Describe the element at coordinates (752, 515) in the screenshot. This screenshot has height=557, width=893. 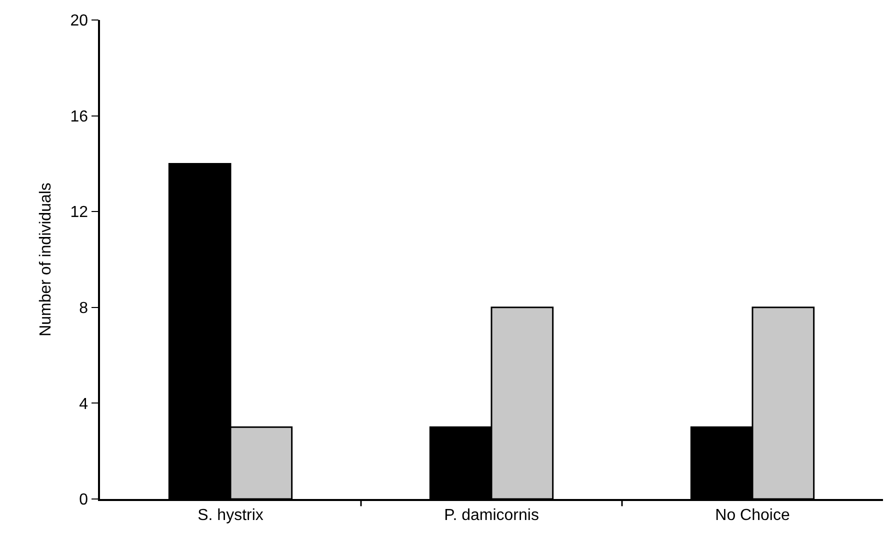
I see `x-tick-label: No Choice` at that location.